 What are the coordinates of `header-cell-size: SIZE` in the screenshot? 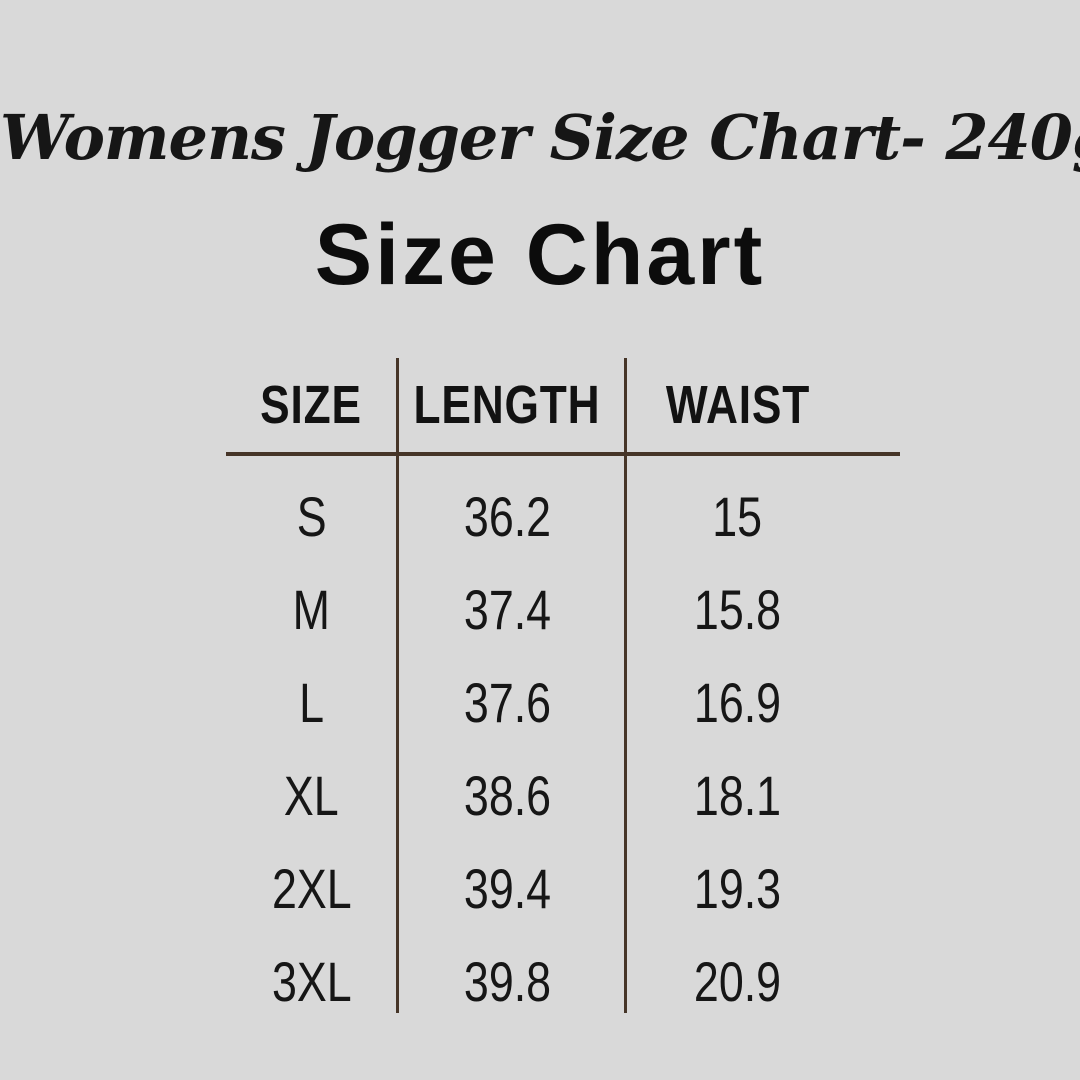 It's located at (311, 405).